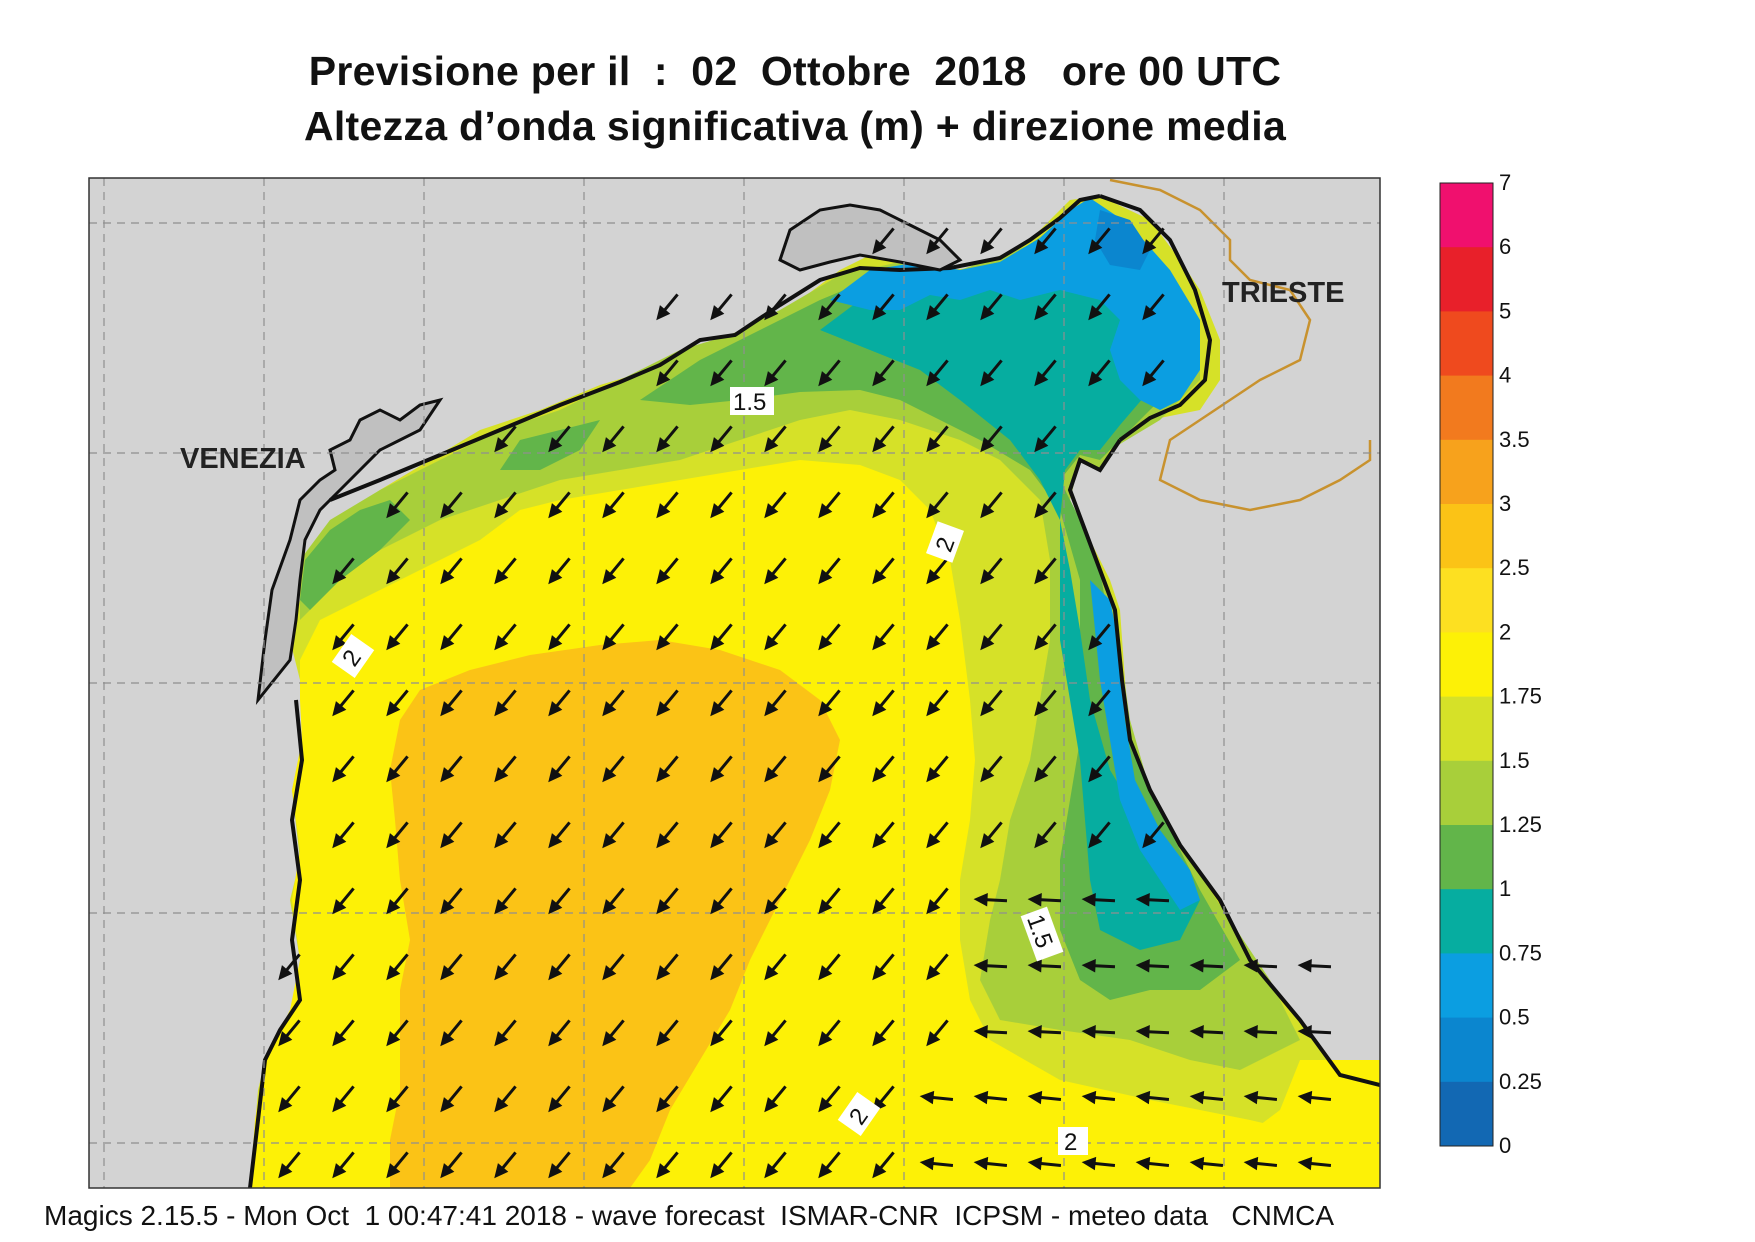 The width and height of the screenshot is (1755, 1242). What do you see at coordinates (243, 459) in the screenshot?
I see `city-label-venezia: VENEZIA` at bounding box center [243, 459].